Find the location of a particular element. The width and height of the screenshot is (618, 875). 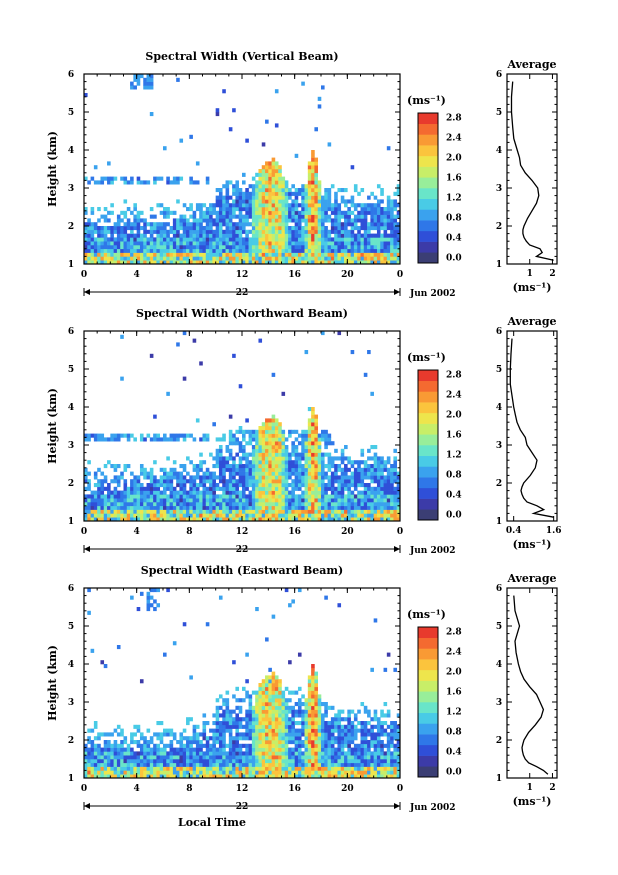

avg-x-tick-label: 0.4 is located at coordinates (514, 531).